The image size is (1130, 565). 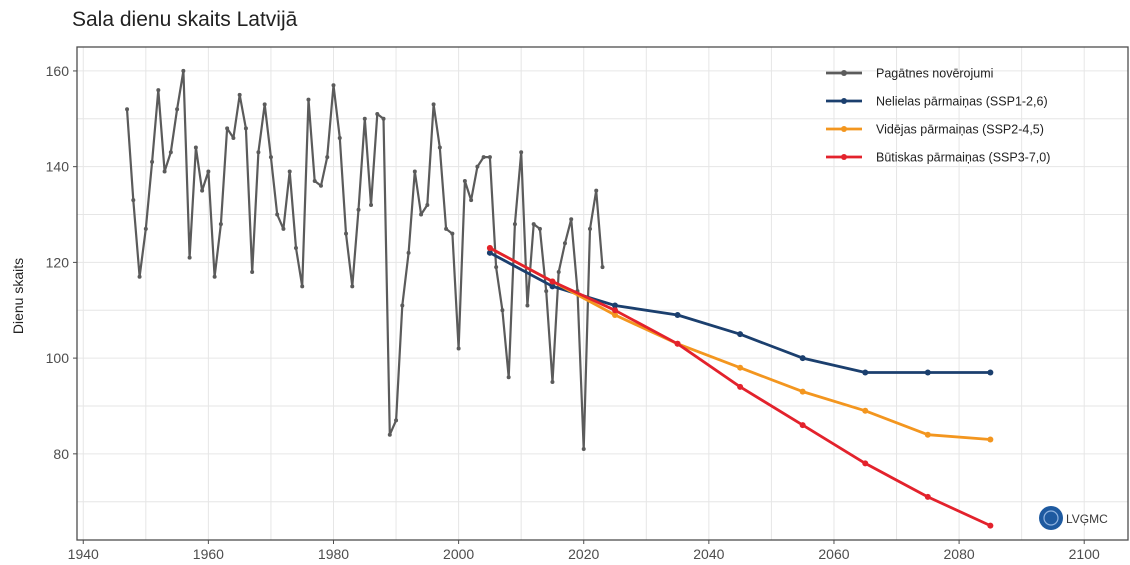 I want to click on legend-item: Nelielas pārmaiņas (SSP1-2,6), so click(x=937, y=102).